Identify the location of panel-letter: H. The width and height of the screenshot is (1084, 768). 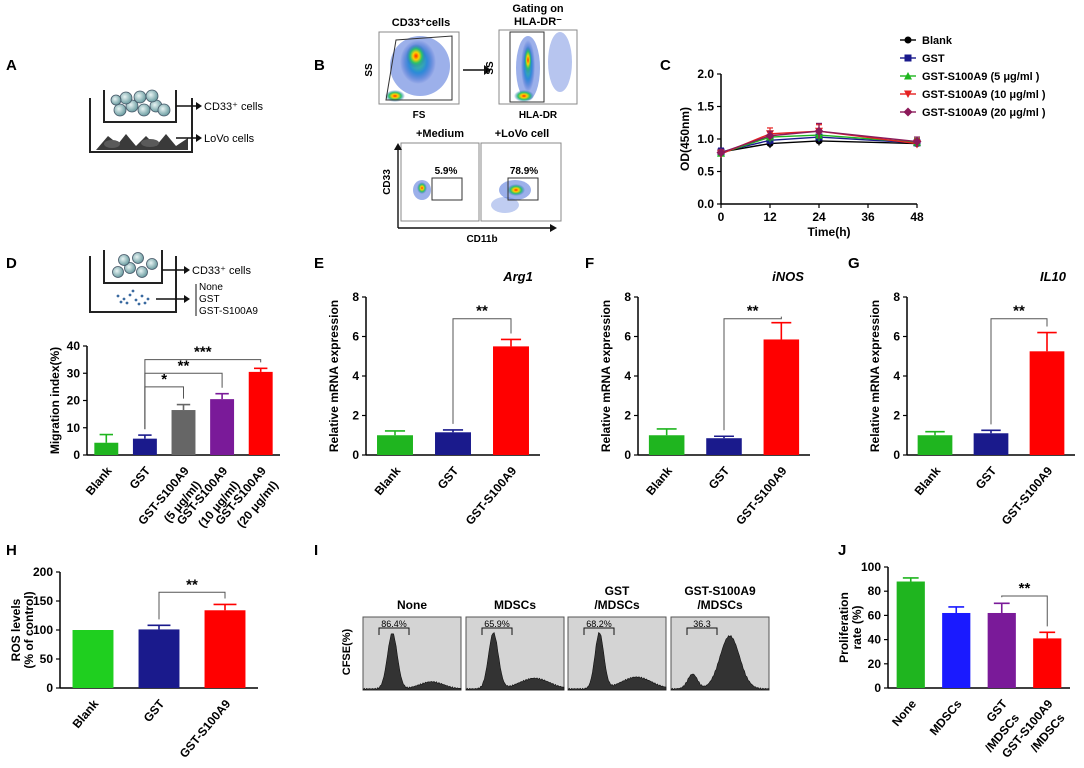
(11, 550).